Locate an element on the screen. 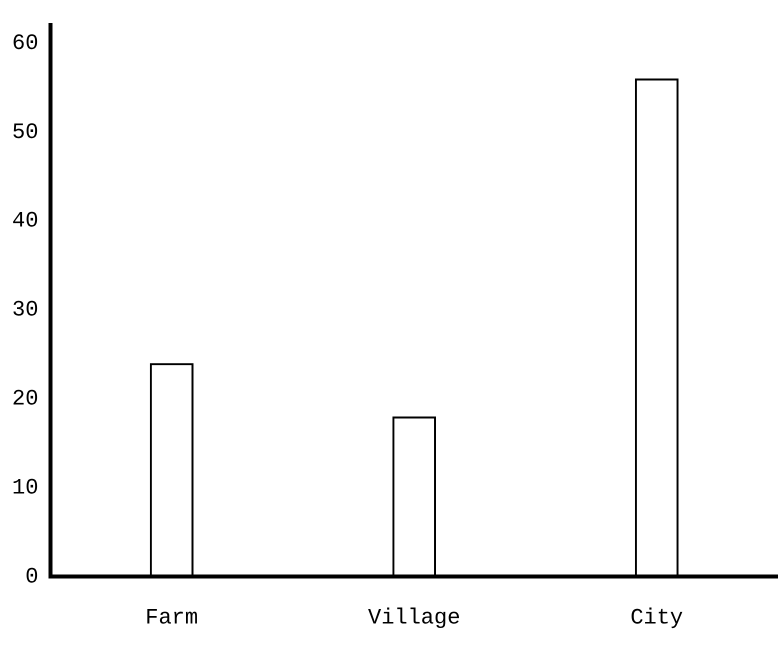  y-tick-label: 20 is located at coordinates (25, 399).